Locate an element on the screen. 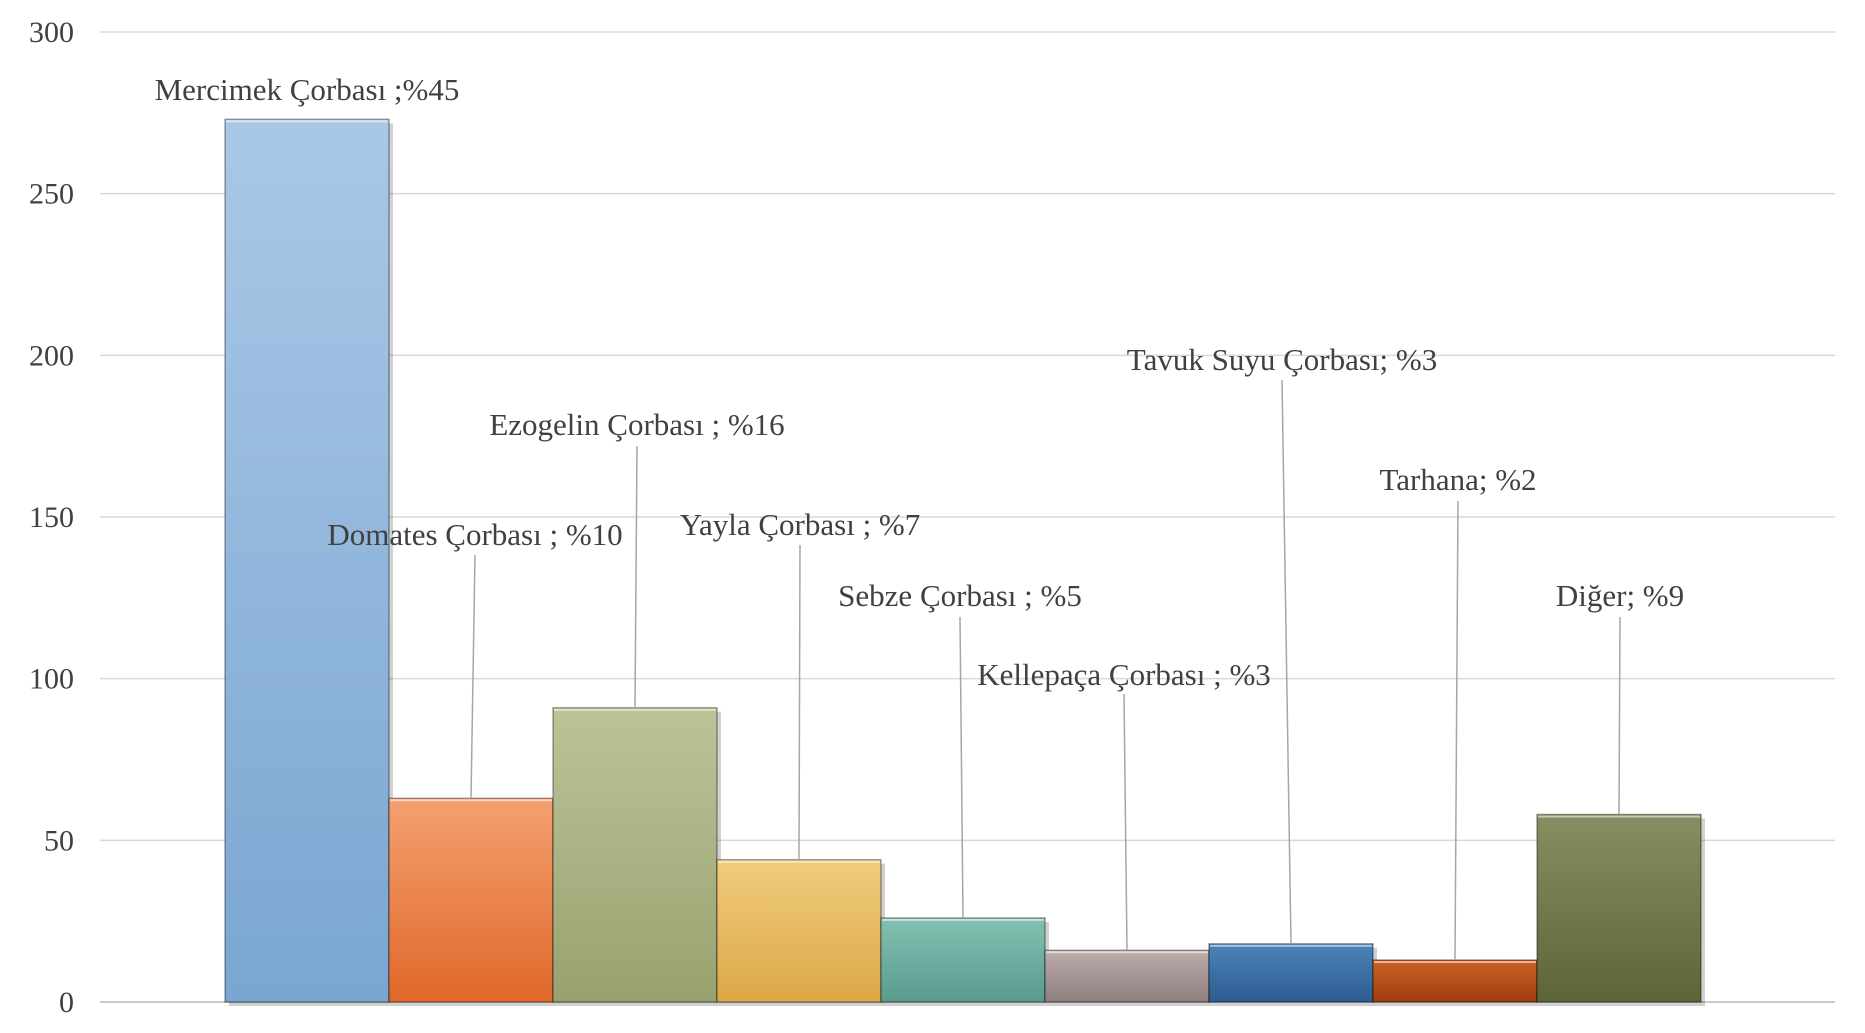 This screenshot has height=1033, width=1865. data-label: Tavuk Suyu Çorbası; %3 is located at coordinates (1282, 359).